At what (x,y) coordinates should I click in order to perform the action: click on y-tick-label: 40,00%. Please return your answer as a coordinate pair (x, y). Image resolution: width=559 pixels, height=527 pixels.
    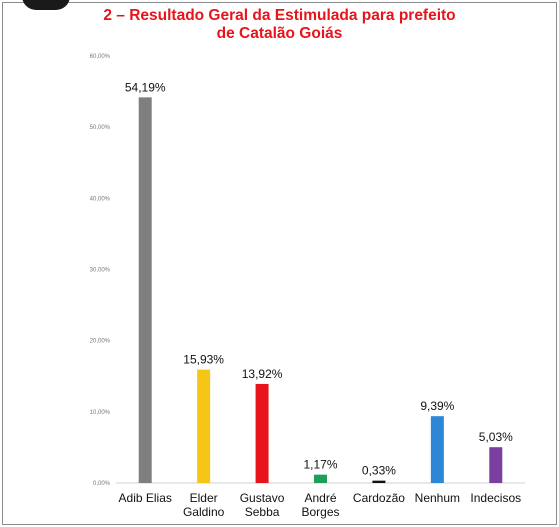
    Looking at the image, I should click on (100, 199).